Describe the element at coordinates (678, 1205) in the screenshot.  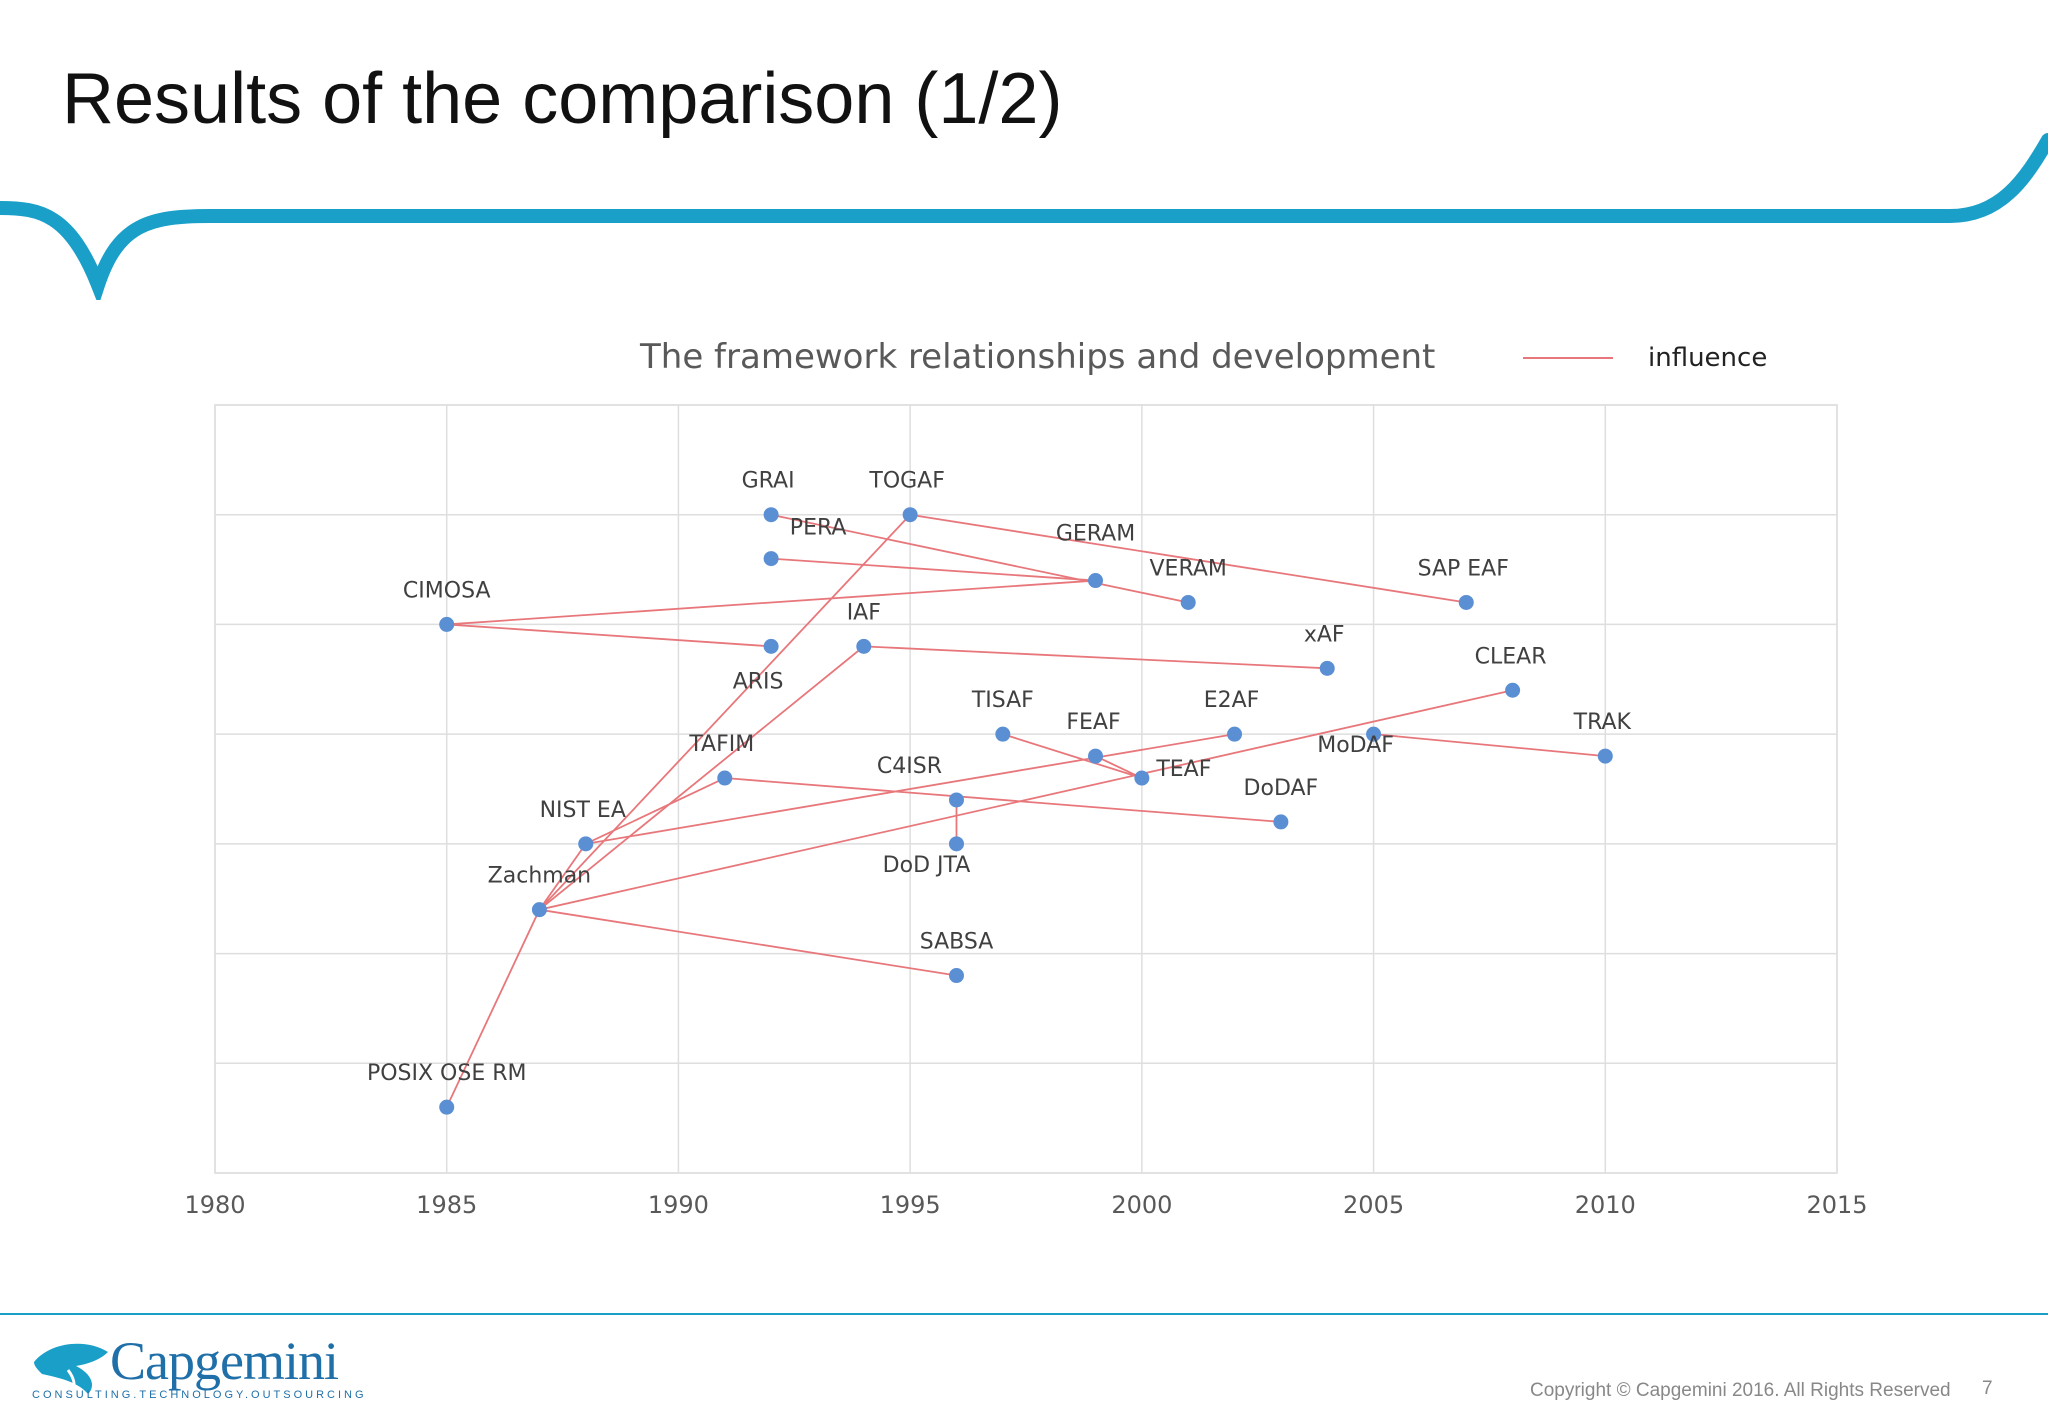
I see `x-tick-label: 1990` at that location.